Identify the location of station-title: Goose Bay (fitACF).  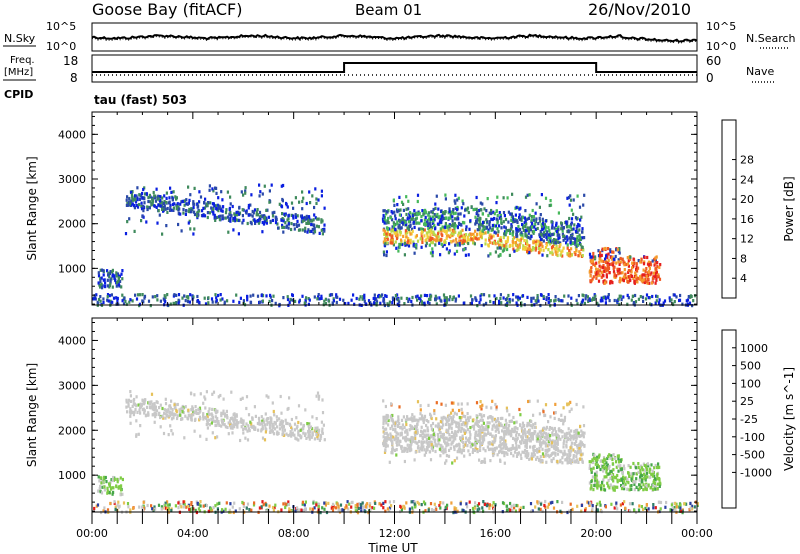
(167, 9).